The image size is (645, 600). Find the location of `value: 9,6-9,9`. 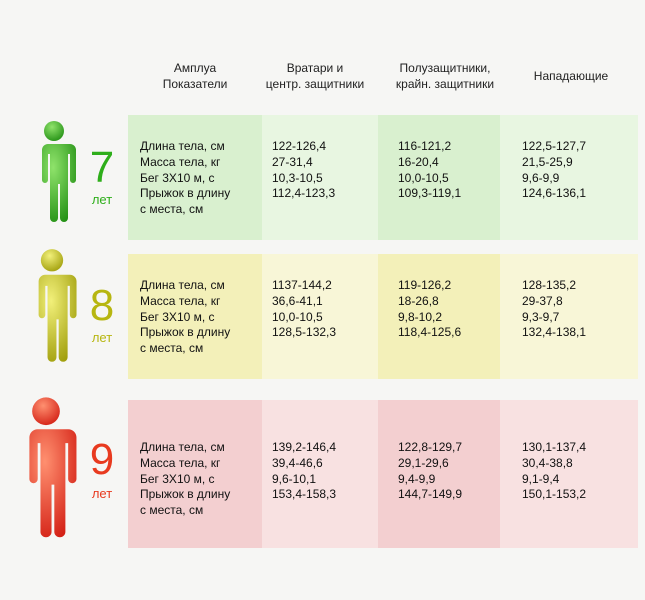

value: 9,6-9,9 is located at coordinates (541, 177).